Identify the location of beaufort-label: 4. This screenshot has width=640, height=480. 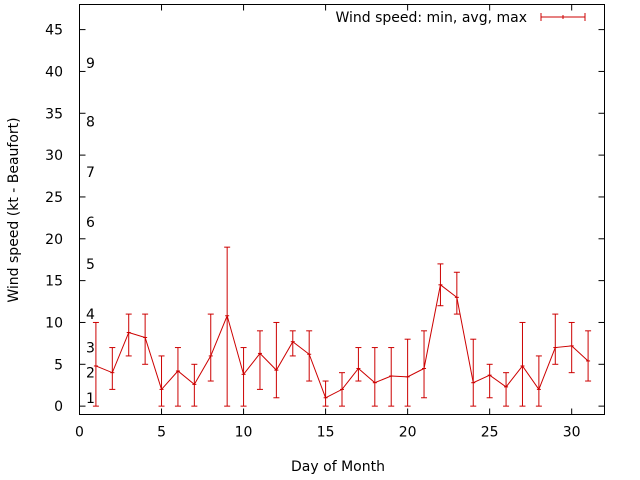
(90, 315).